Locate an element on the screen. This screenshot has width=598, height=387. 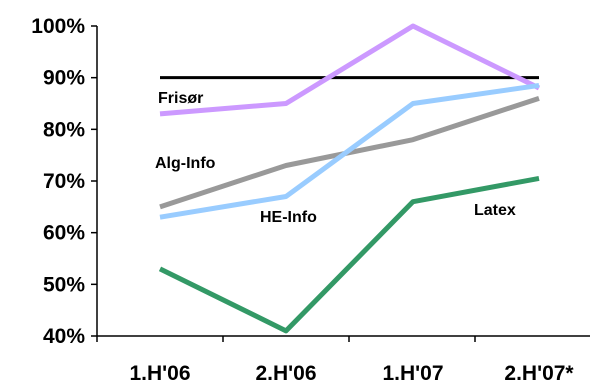
y-tick-label: 80% is located at coordinates (64, 129).